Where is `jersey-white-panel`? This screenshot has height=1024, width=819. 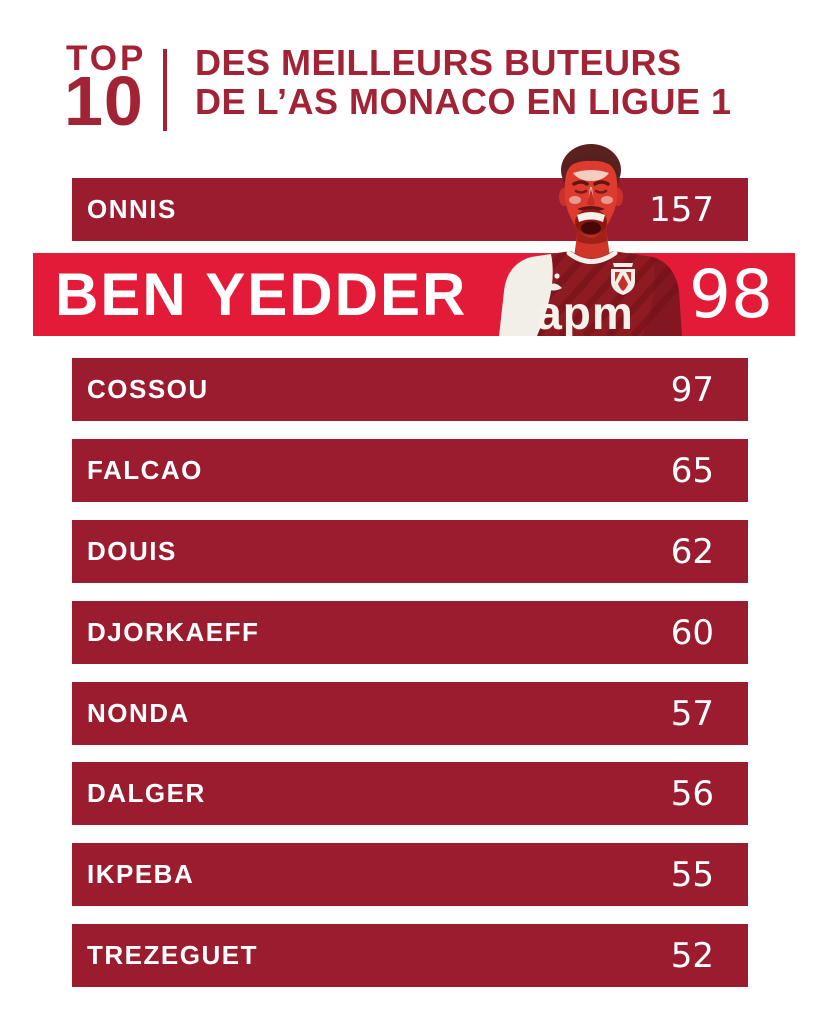 jersey-white-panel is located at coordinates (526, 295).